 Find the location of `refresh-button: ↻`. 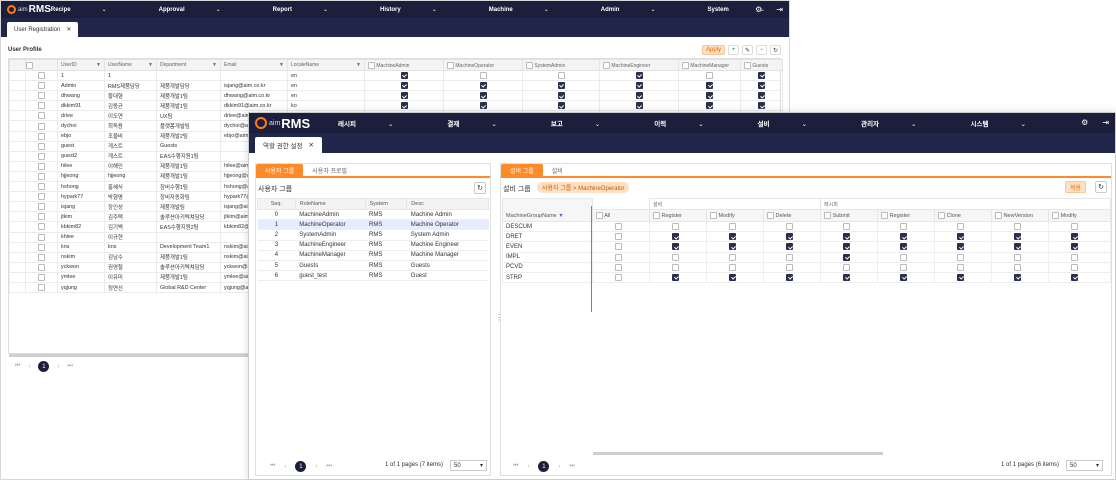

refresh-button: ↻ is located at coordinates (1101, 187).